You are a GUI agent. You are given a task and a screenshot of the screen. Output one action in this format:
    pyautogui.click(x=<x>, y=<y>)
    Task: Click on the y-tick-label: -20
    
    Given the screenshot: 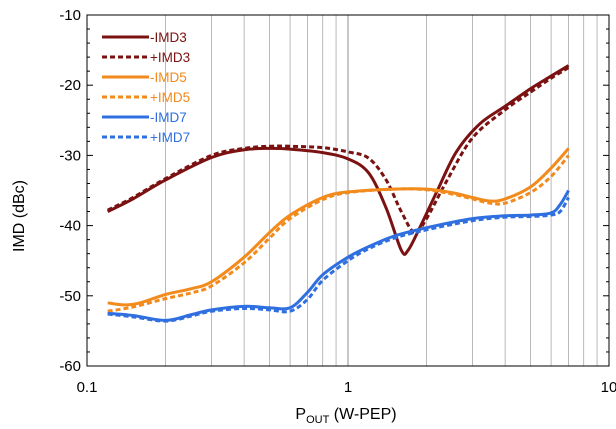 What is the action you would take?
    pyautogui.click(x=70, y=85)
    